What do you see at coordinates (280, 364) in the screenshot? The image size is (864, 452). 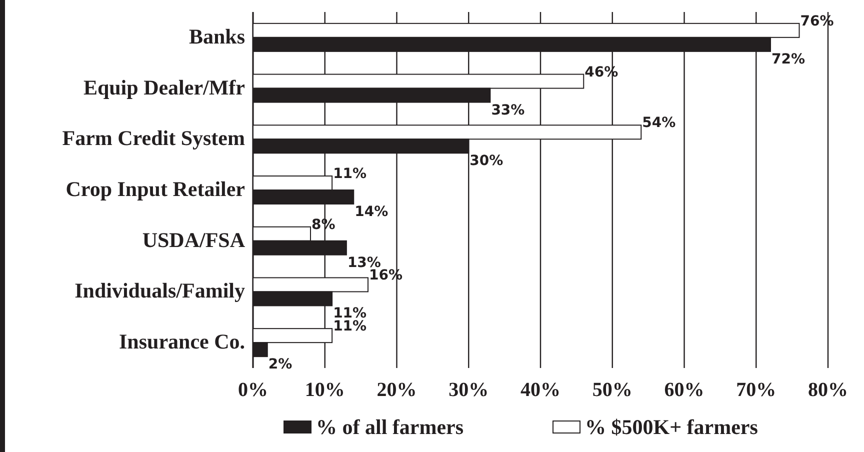 I see `data-label: 2%` at bounding box center [280, 364].